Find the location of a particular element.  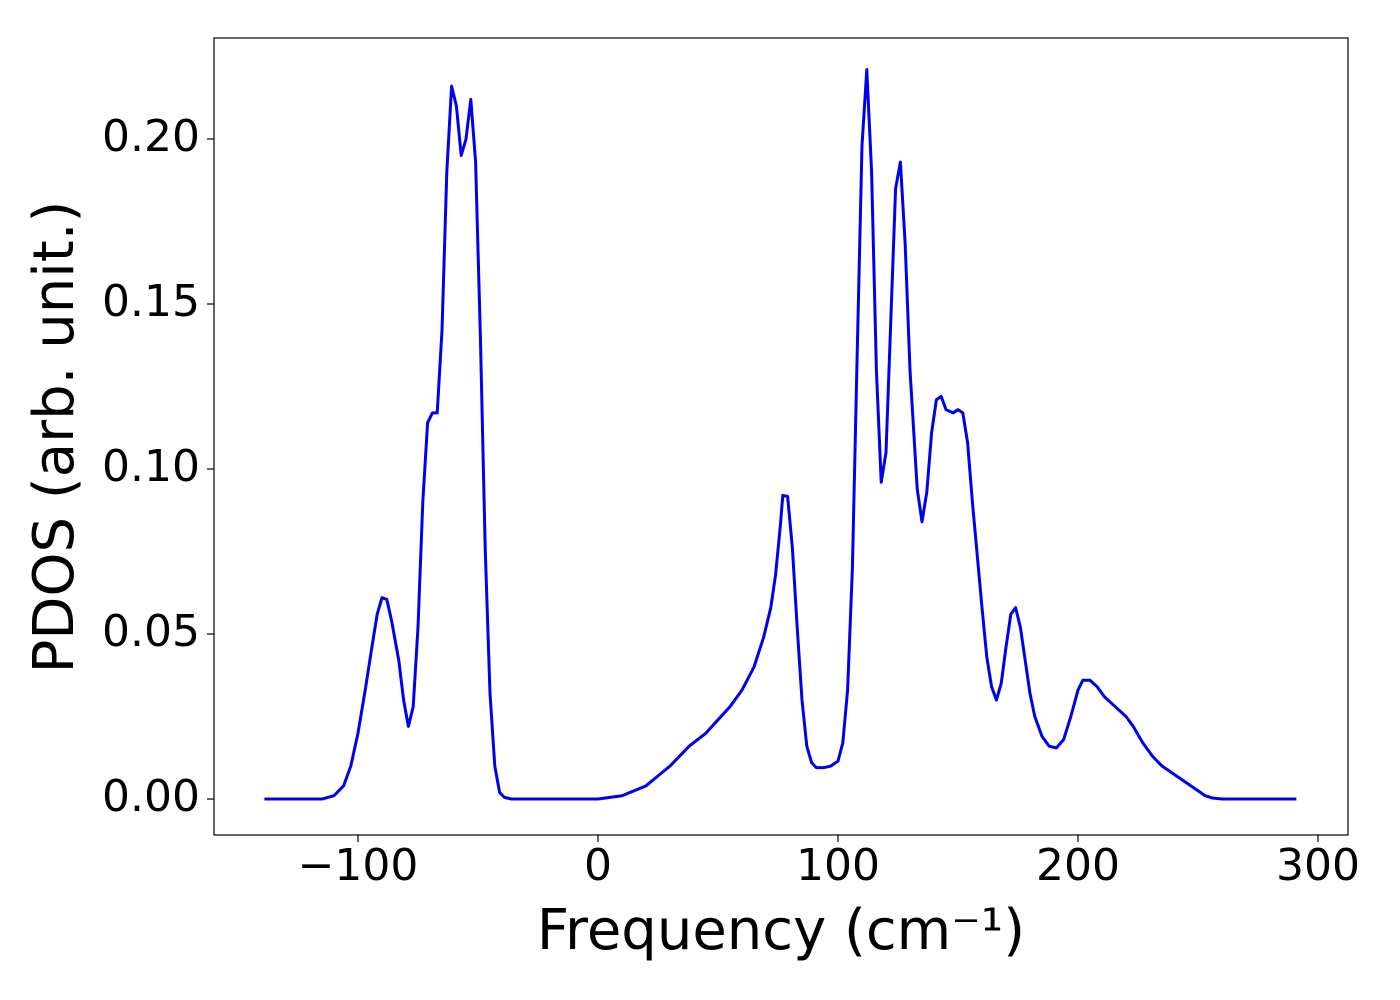

x-axis-label: Frequency (cm⁻¹) is located at coordinates (781, 930).